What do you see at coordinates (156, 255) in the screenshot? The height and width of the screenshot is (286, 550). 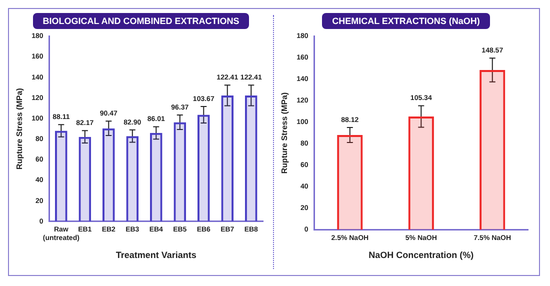 I see `x-axis-title: Treatment Variants` at bounding box center [156, 255].